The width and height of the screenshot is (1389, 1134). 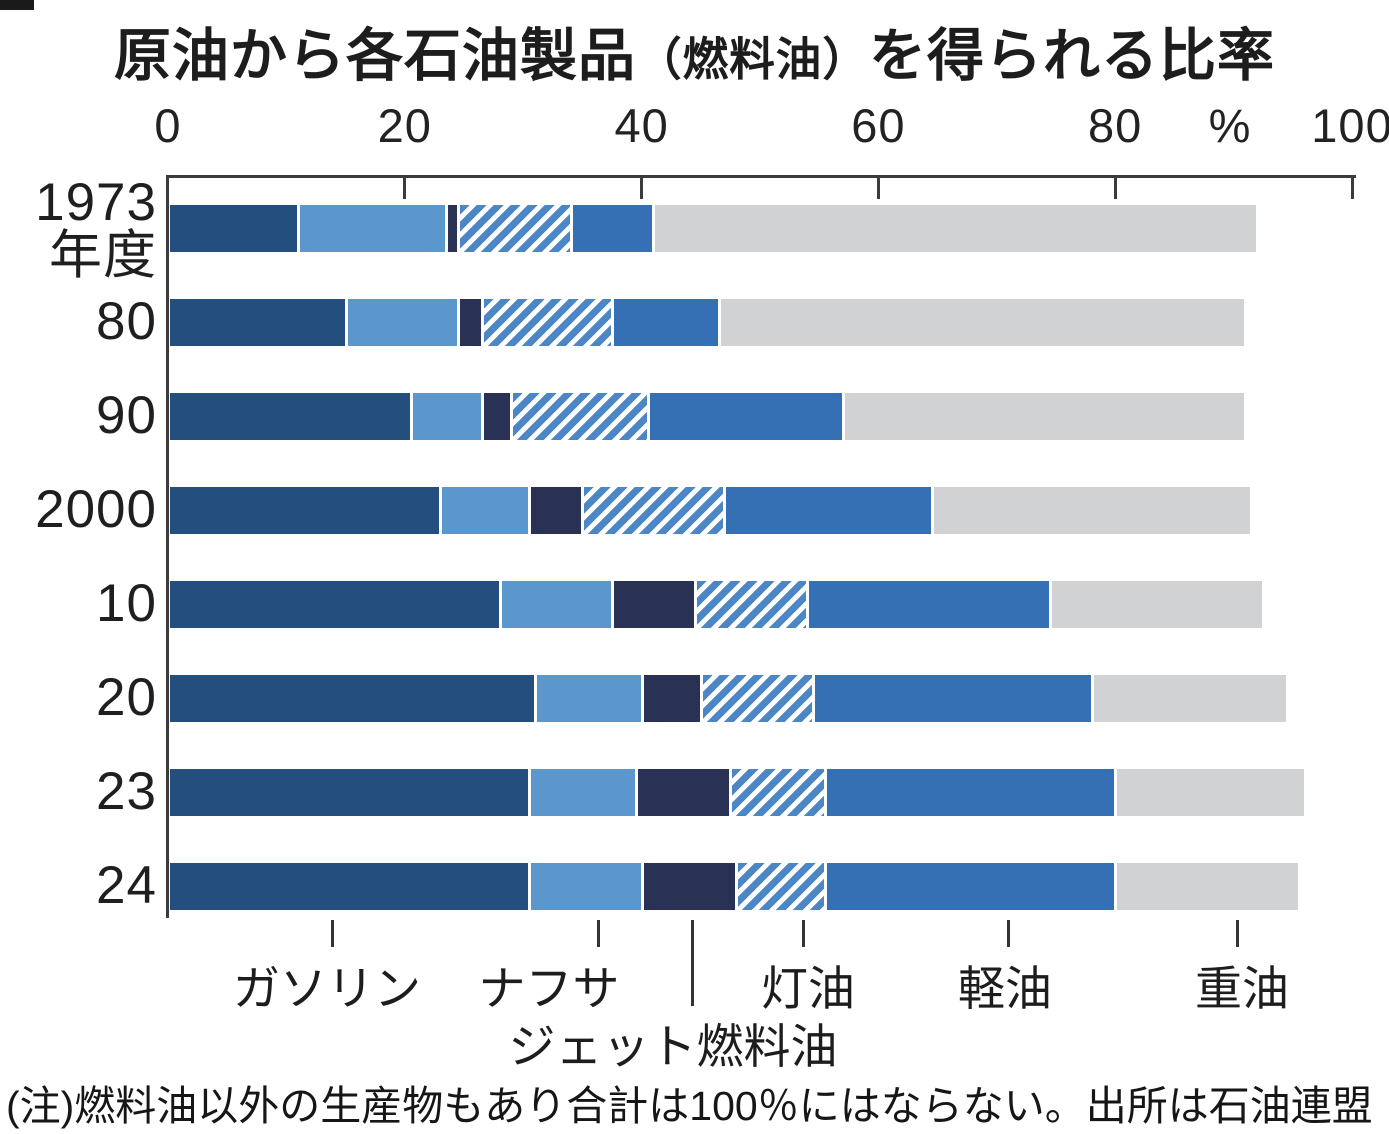 What do you see at coordinates (375, 56) in the screenshot?
I see `chart-title-pre: 原油から各石油製品` at bounding box center [375, 56].